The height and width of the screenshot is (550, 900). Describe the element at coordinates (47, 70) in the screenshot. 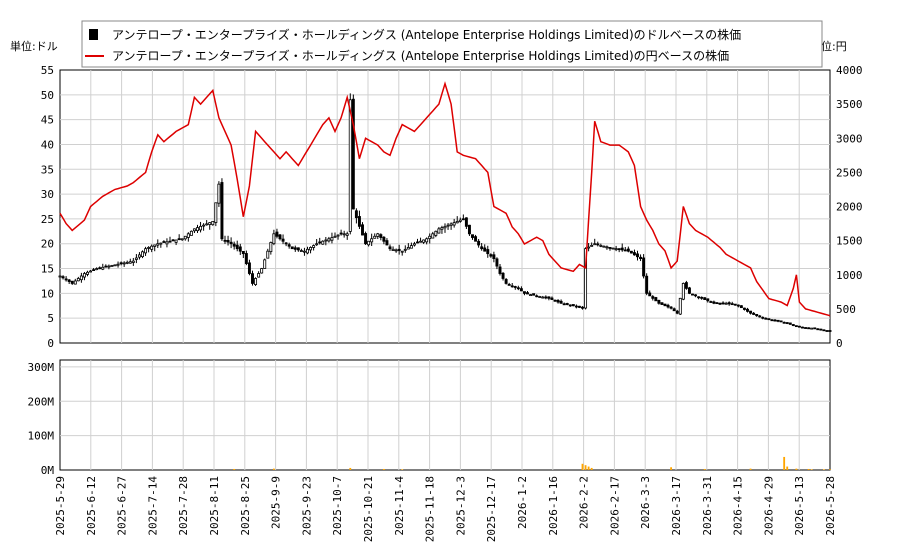

I see `y-left-tick-label: 55` at that location.